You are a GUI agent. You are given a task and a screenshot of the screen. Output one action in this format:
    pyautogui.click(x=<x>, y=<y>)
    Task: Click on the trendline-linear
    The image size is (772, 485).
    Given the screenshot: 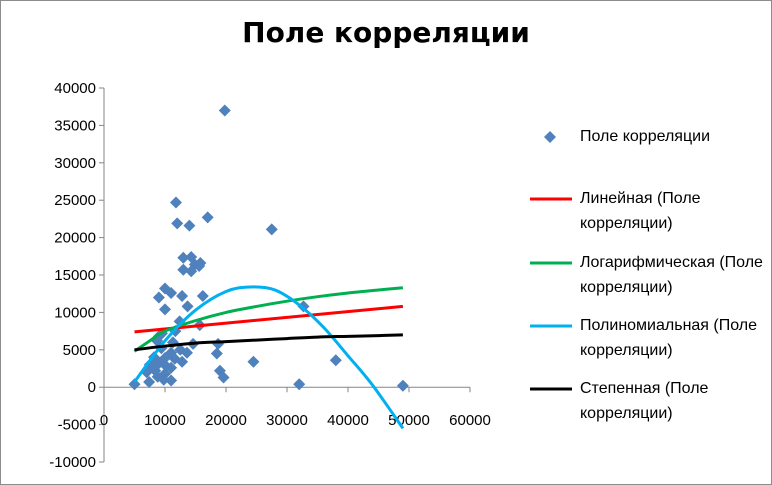 What is the action you would take?
    pyautogui.click(x=269, y=319)
    